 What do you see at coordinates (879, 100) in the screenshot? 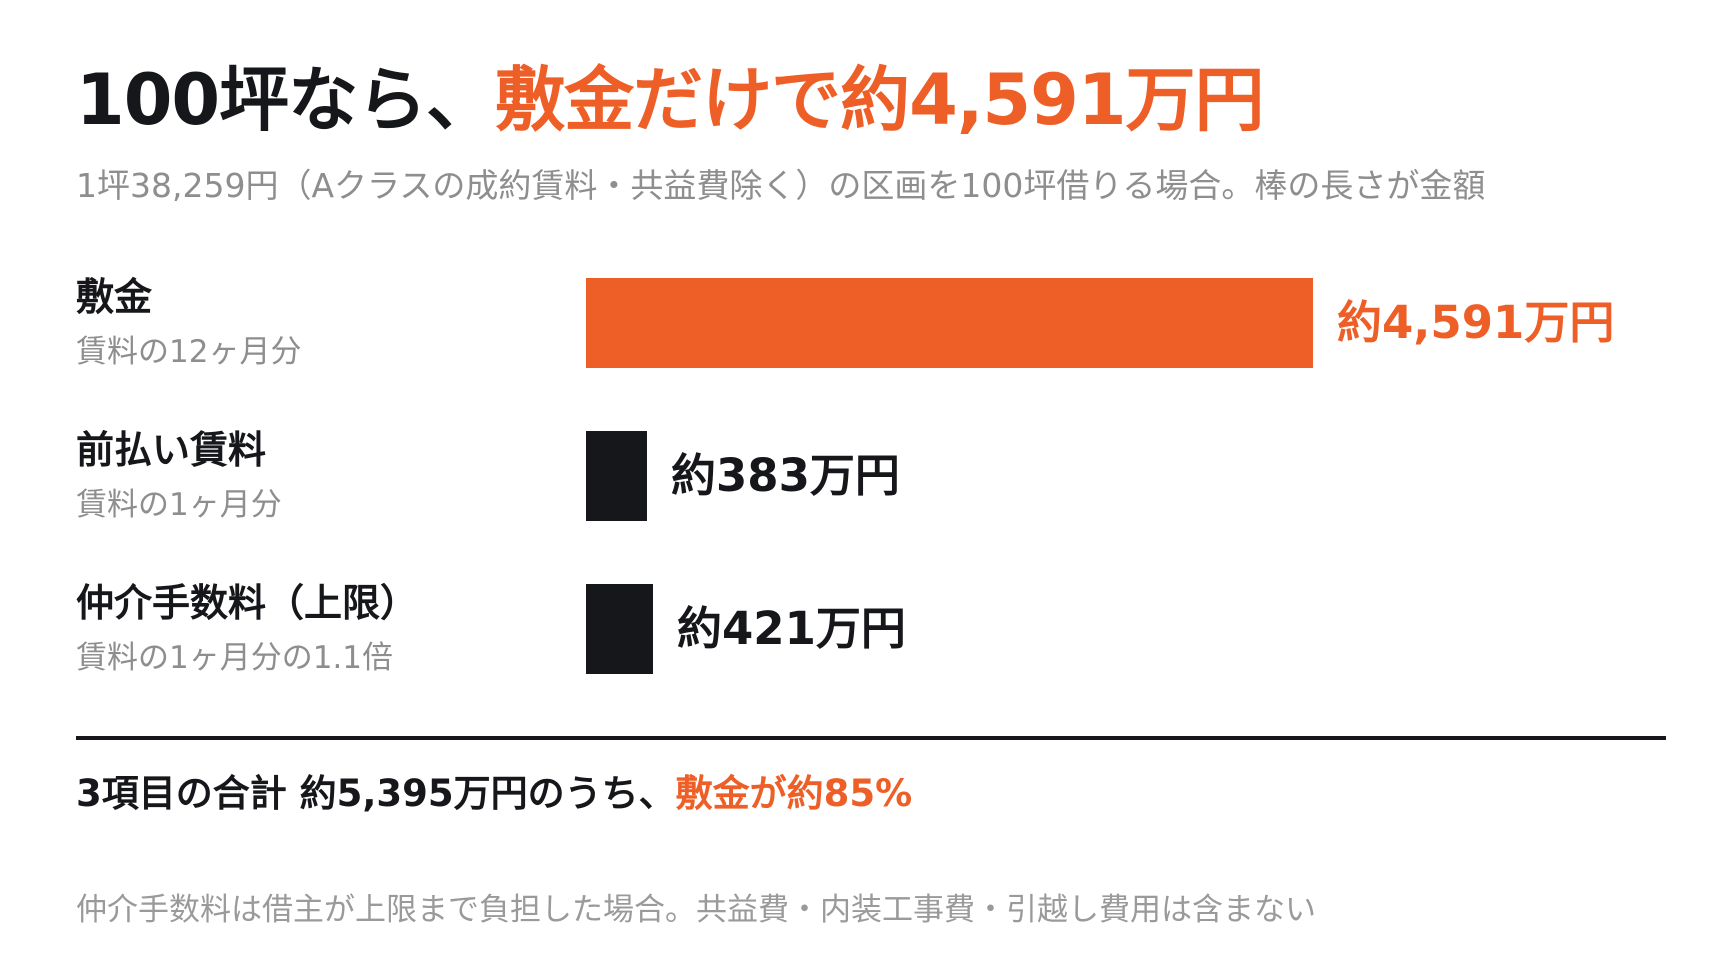
I see `title-accent: 敷金だけで約4,591万円` at bounding box center [879, 100].